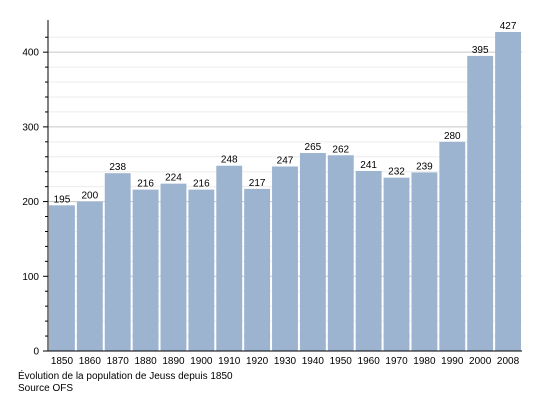 The image size is (550, 400). I want to click on bar-value-label: 238, so click(117, 167).